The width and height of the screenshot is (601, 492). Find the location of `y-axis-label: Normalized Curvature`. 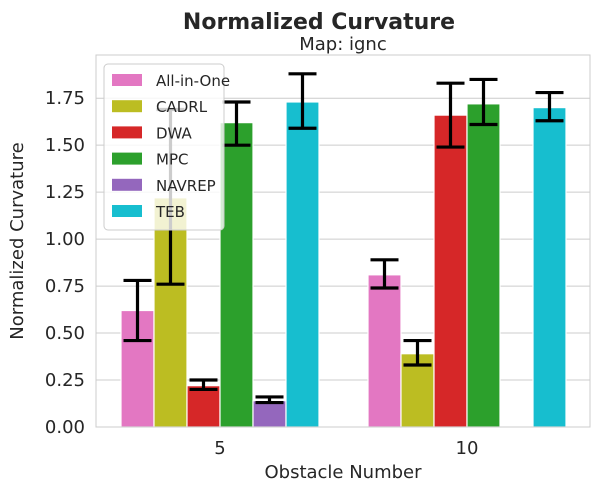

y-axis-label: Normalized Curvature is located at coordinates (17, 240).